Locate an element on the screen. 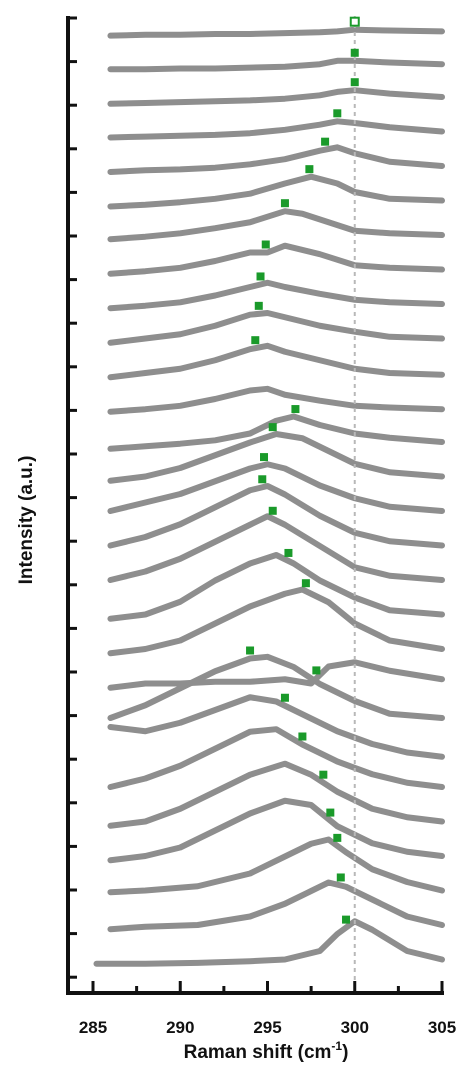 This screenshot has height=1075, width=460. x-axis-label: Raman shift (cm-1) is located at coordinates (266, 1051).